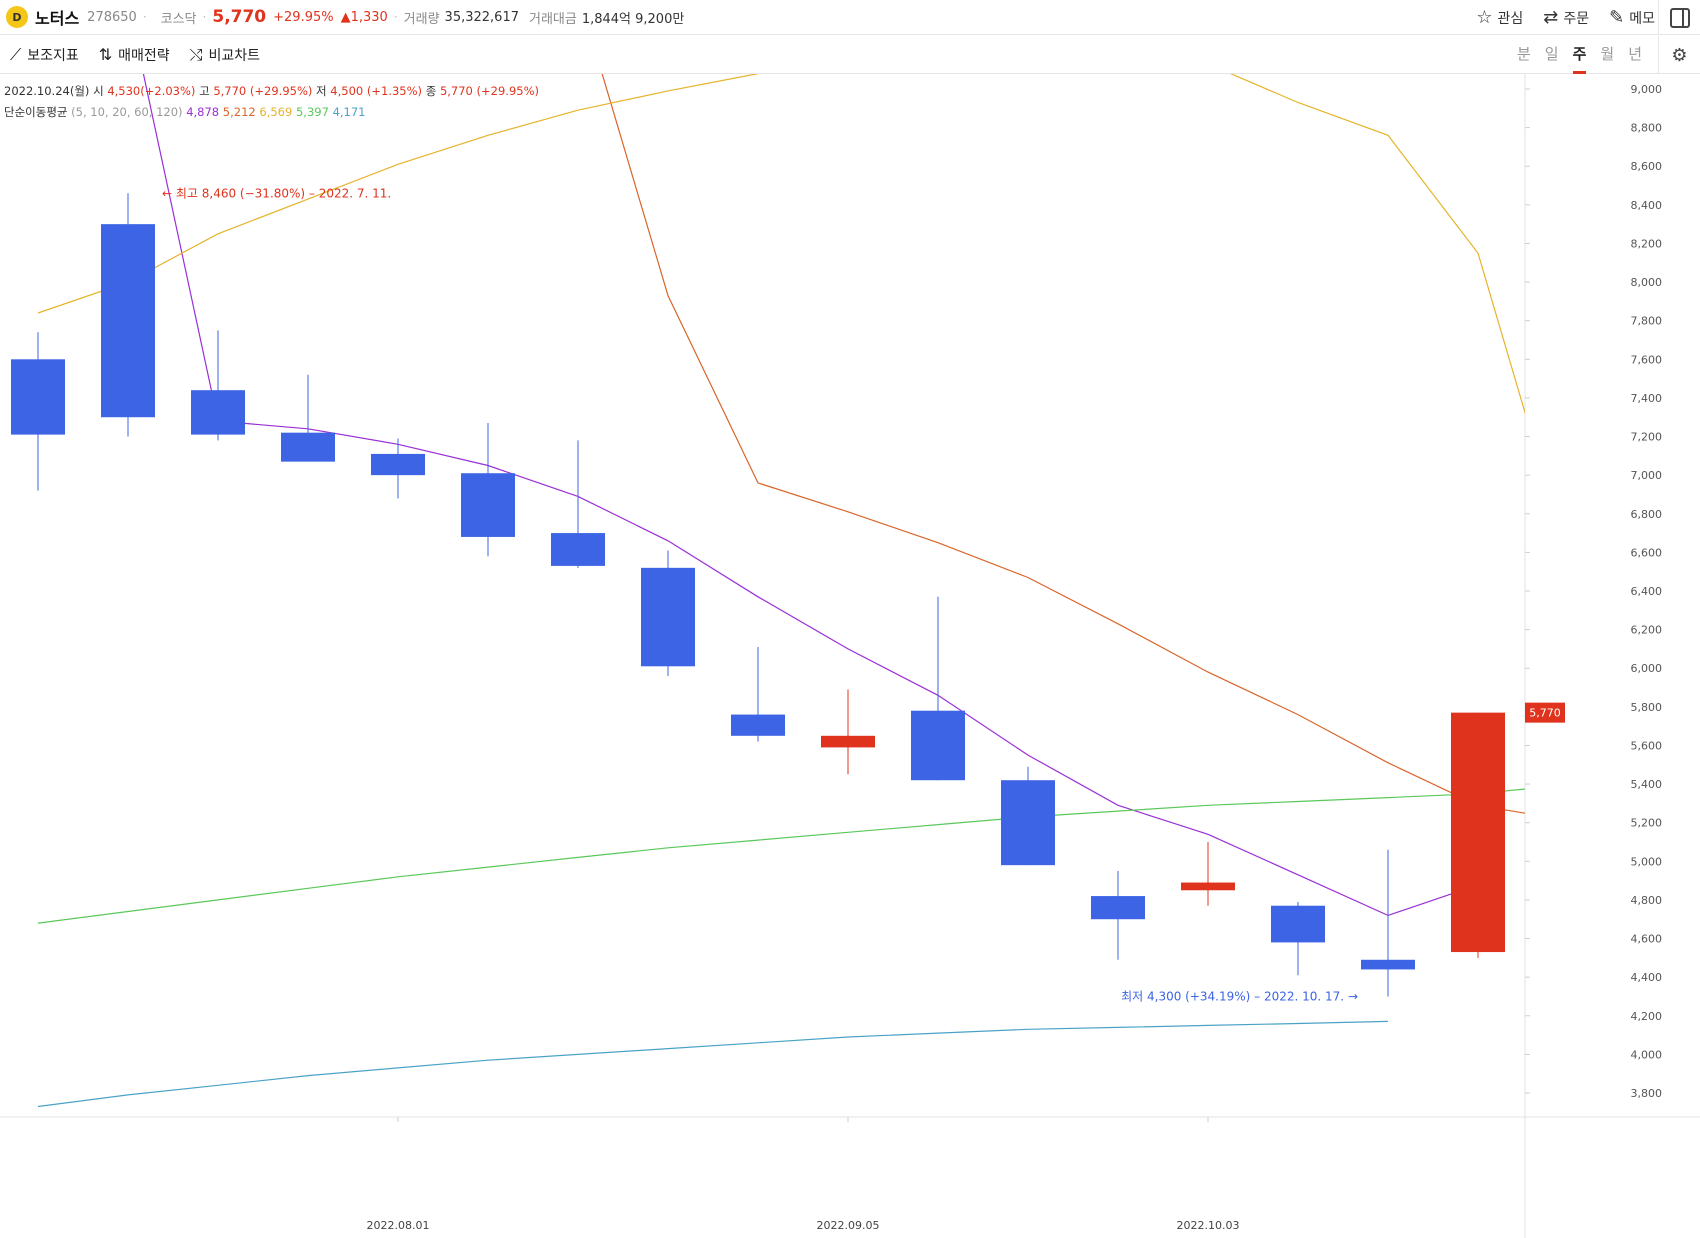 The width and height of the screenshot is (1700, 1238). I want to click on y-tick-label: 6,000, so click(1647, 668).